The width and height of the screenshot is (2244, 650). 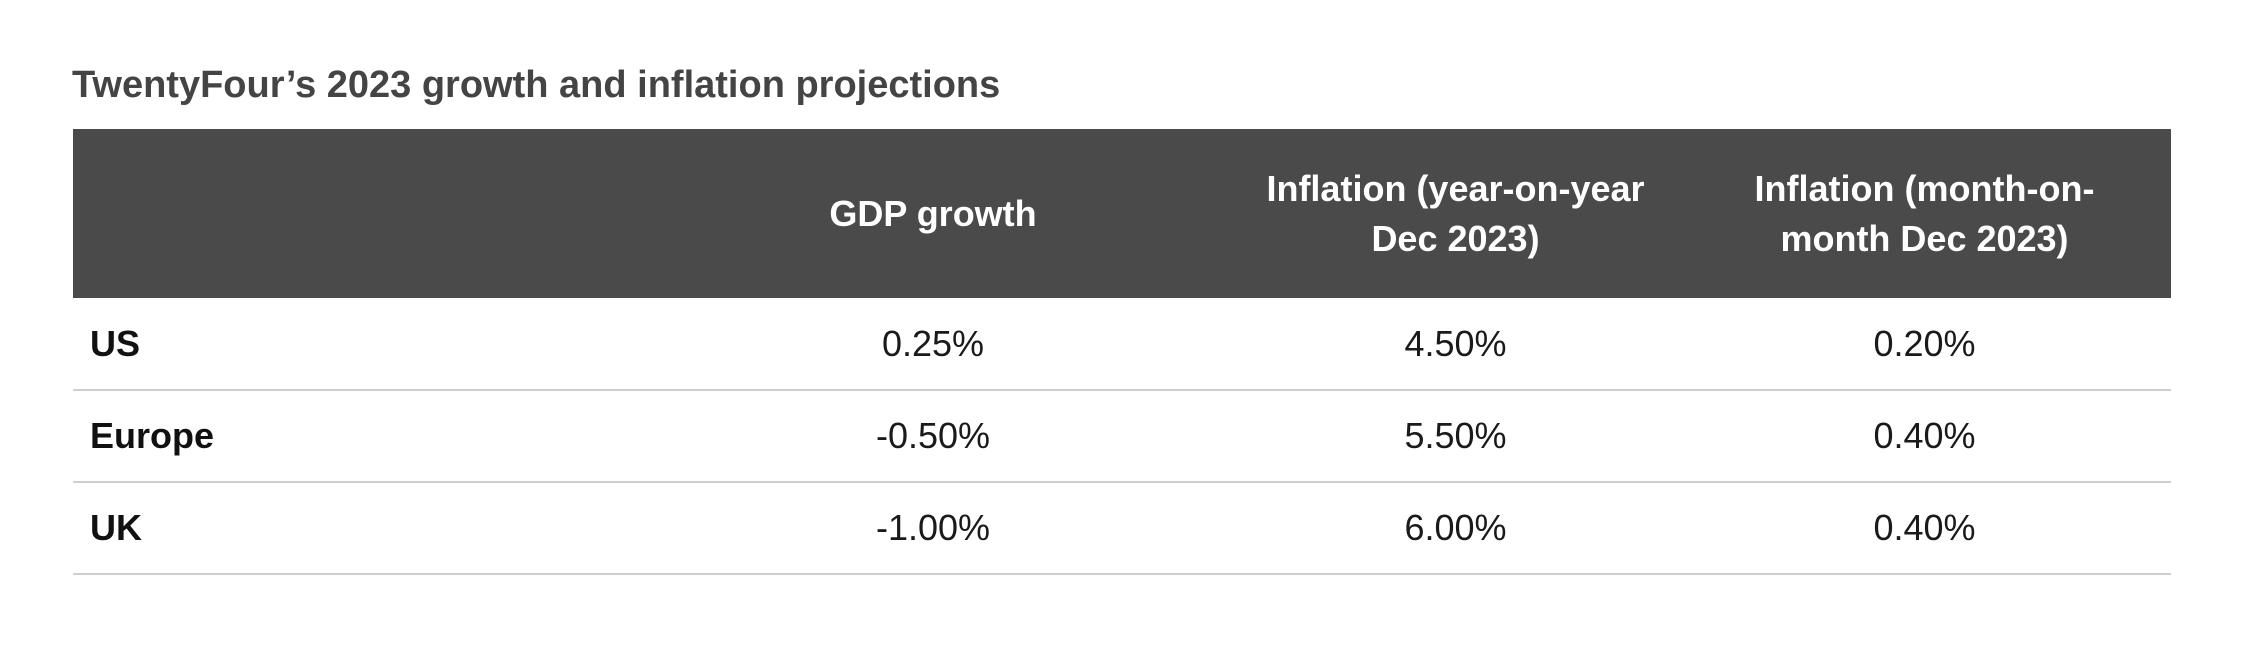 I want to click on region-cell: US, so click(x=115, y=343).